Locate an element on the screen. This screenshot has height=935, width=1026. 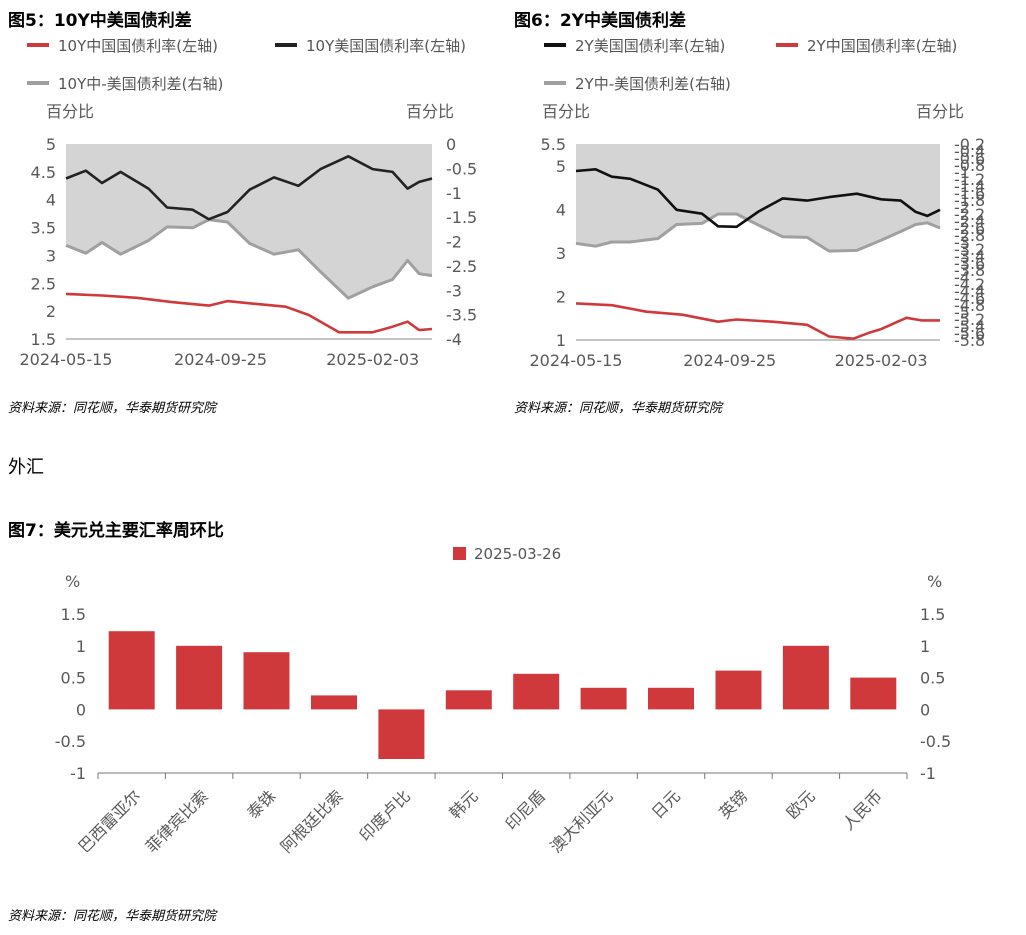
c5-left-tick: 3 is located at coordinates (51, 255).